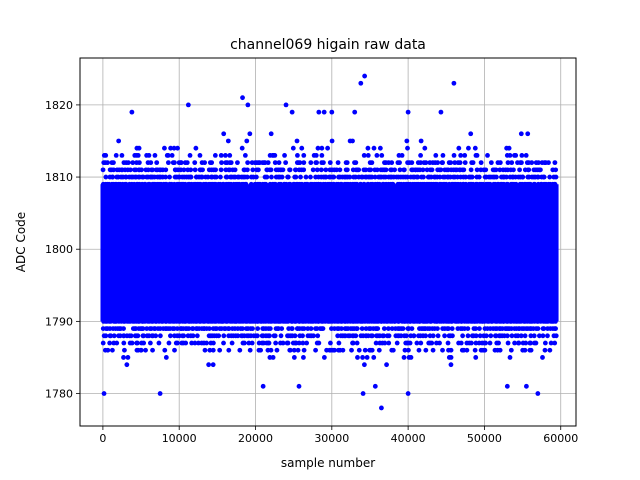 Image resolution: width=640 pixels, height=480 pixels. Describe the element at coordinates (21, 242) in the screenshot. I see `y-axis-label: ADC Code` at that location.